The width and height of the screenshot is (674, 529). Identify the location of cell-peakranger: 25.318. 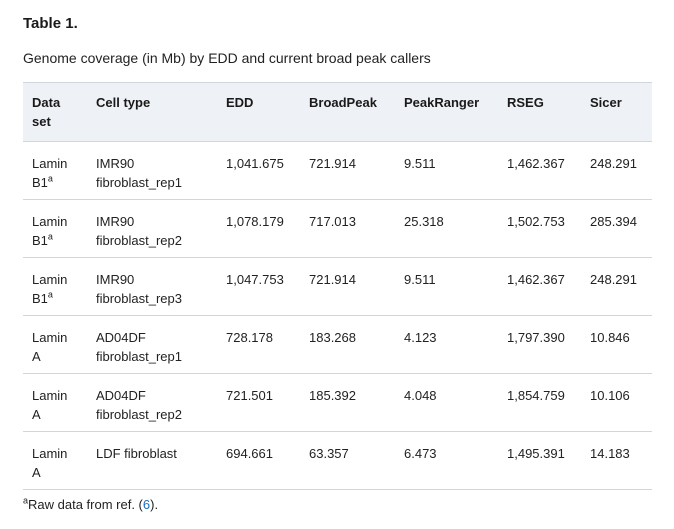
(446, 228).